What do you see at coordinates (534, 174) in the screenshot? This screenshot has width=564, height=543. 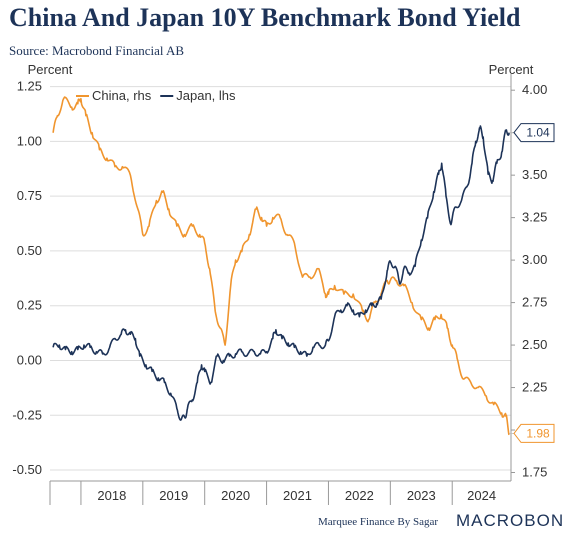 I see `right-tick-label: 3.50` at bounding box center [534, 174].